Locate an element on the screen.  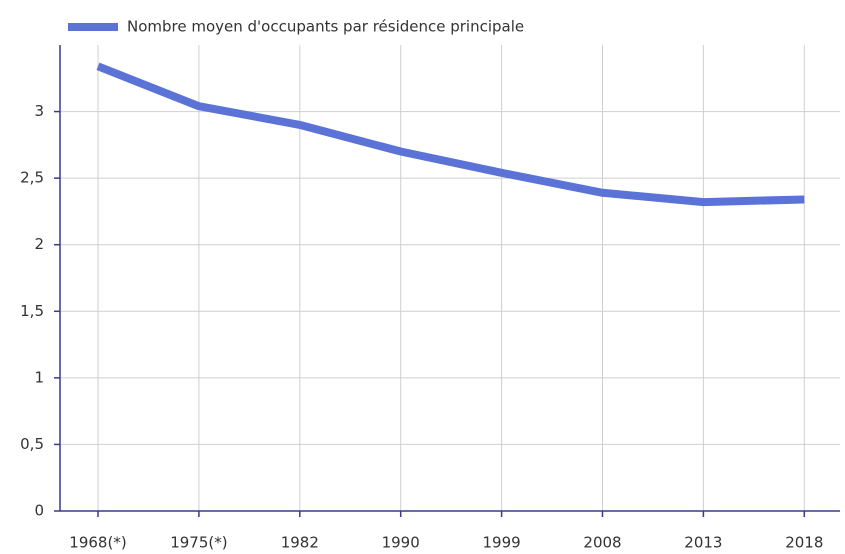
x-tick-label: 1990 is located at coordinates (401, 543).